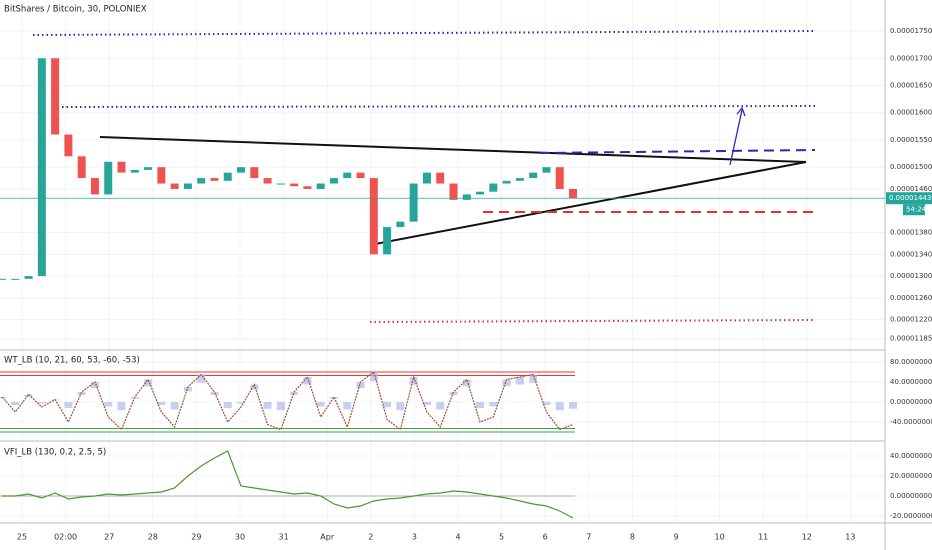 The width and height of the screenshot is (932, 550). What do you see at coordinates (720, 537) in the screenshot?
I see `x-tick-label: 10` at bounding box center [720, 537].